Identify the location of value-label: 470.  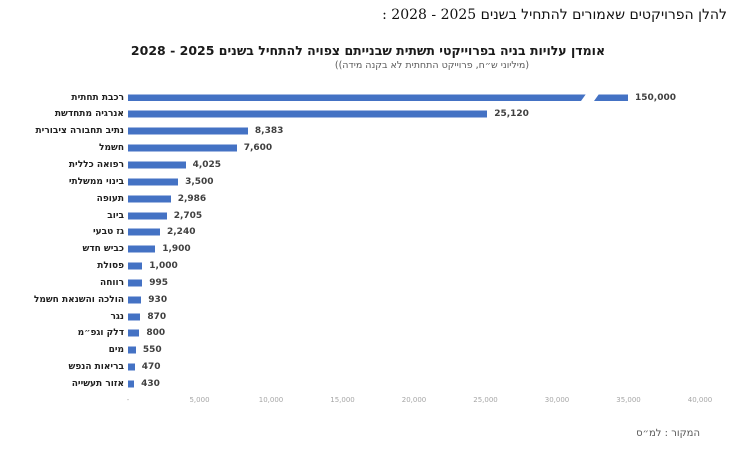
(151, 367).